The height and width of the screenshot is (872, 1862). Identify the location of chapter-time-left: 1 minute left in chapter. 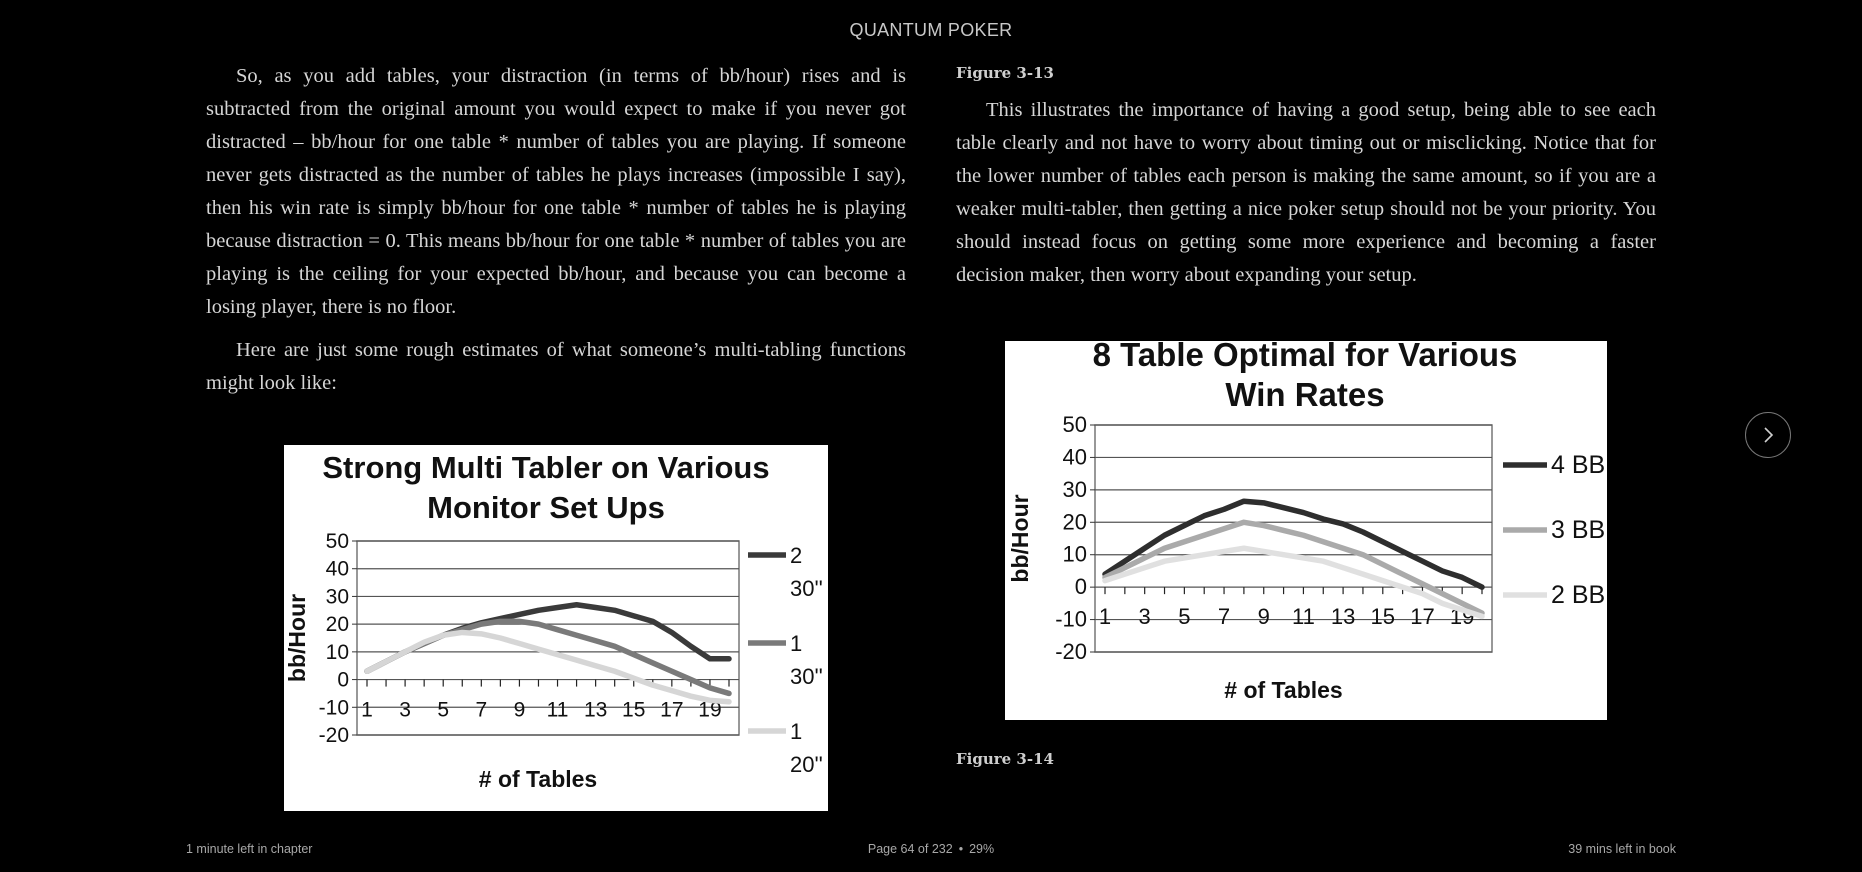
(249, 849).